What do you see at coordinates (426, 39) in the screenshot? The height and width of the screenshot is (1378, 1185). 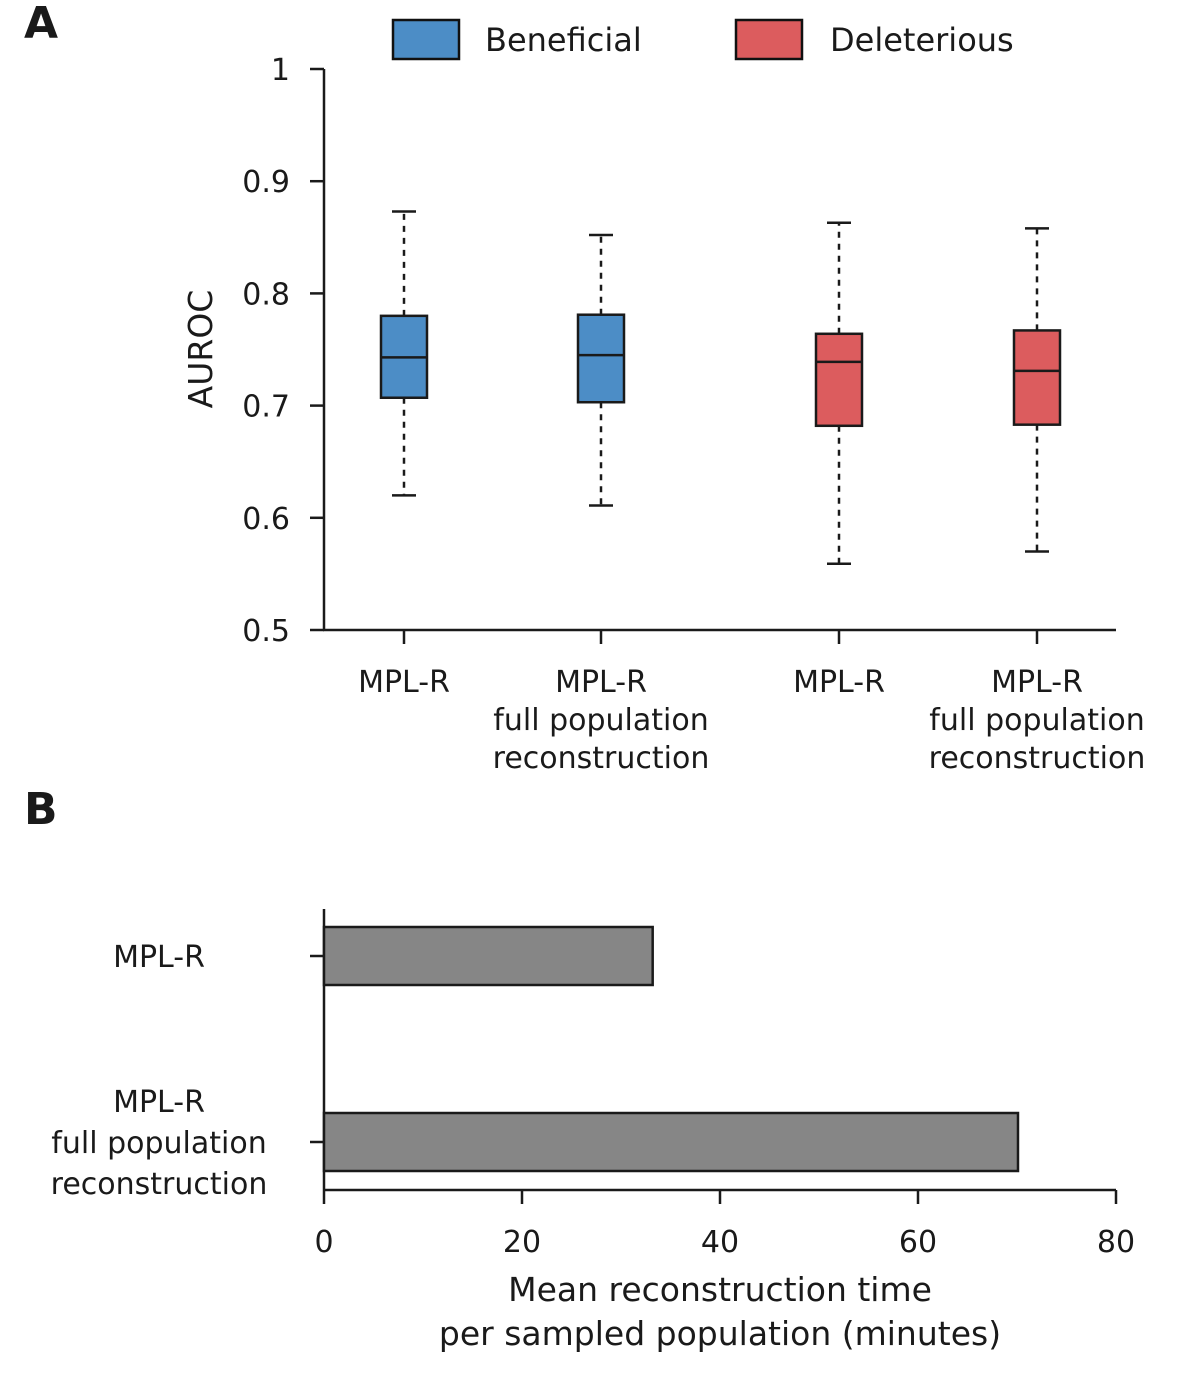 I see `legend-swatch-beneficial` at bounding box center [426, 39].